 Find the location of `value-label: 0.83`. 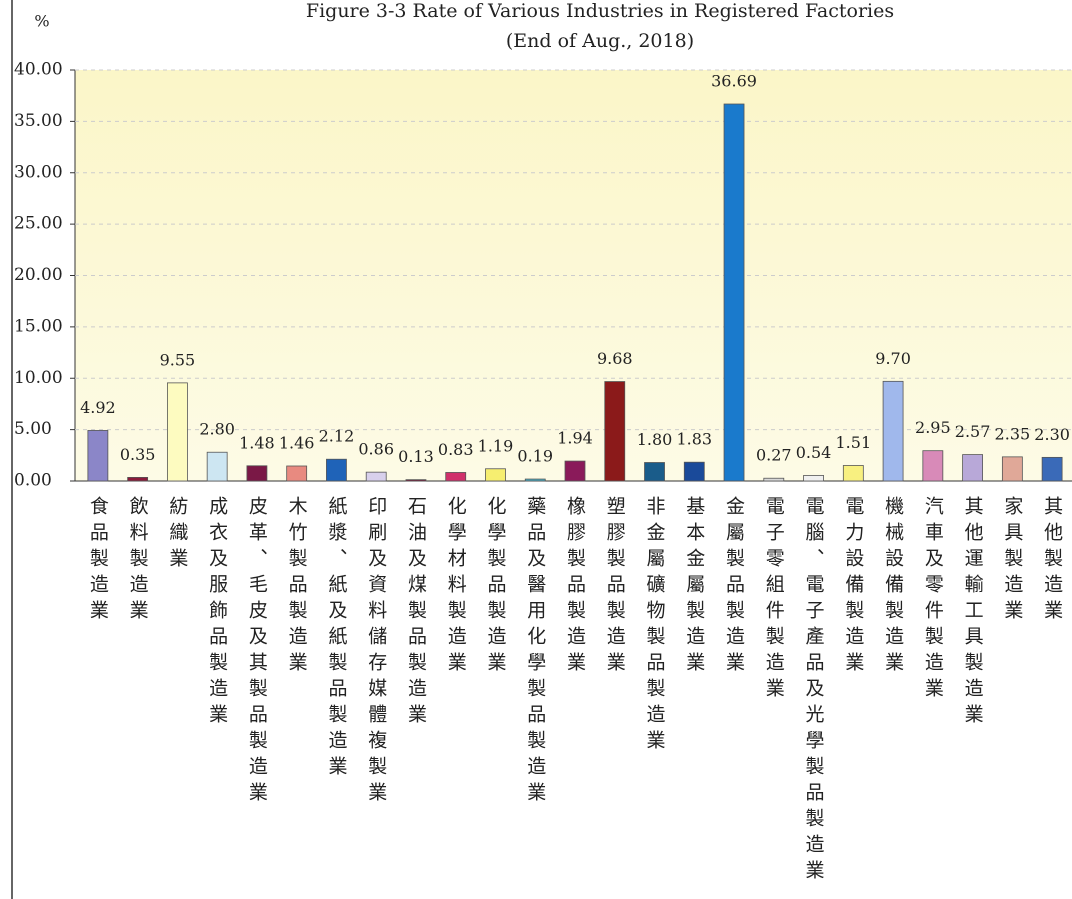

value-label: 0.83 is located at coordinates (456, 449).